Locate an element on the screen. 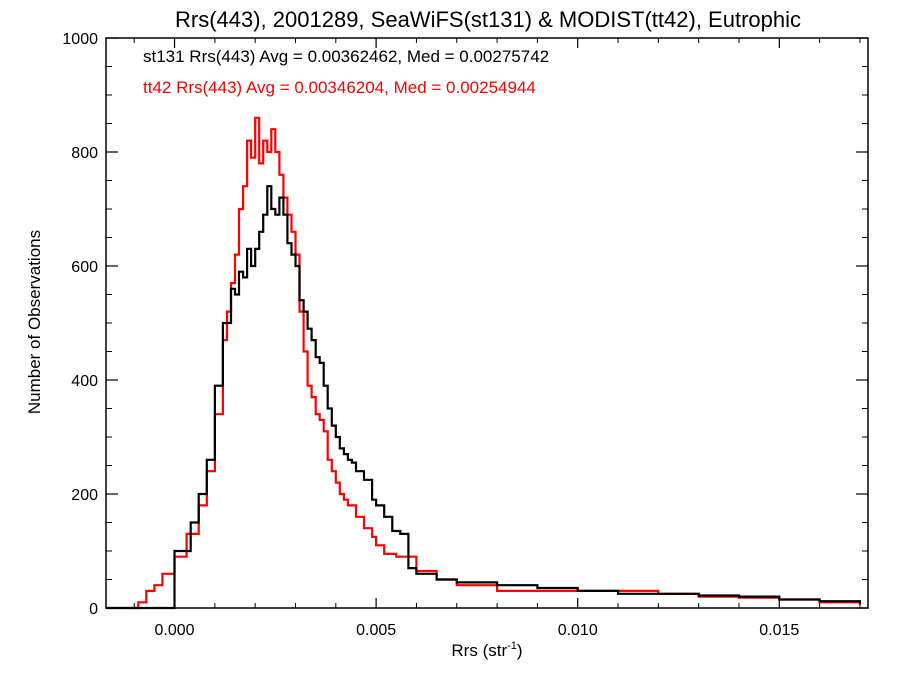  y-tick-label: 200 is located at coordinates (84, 495).